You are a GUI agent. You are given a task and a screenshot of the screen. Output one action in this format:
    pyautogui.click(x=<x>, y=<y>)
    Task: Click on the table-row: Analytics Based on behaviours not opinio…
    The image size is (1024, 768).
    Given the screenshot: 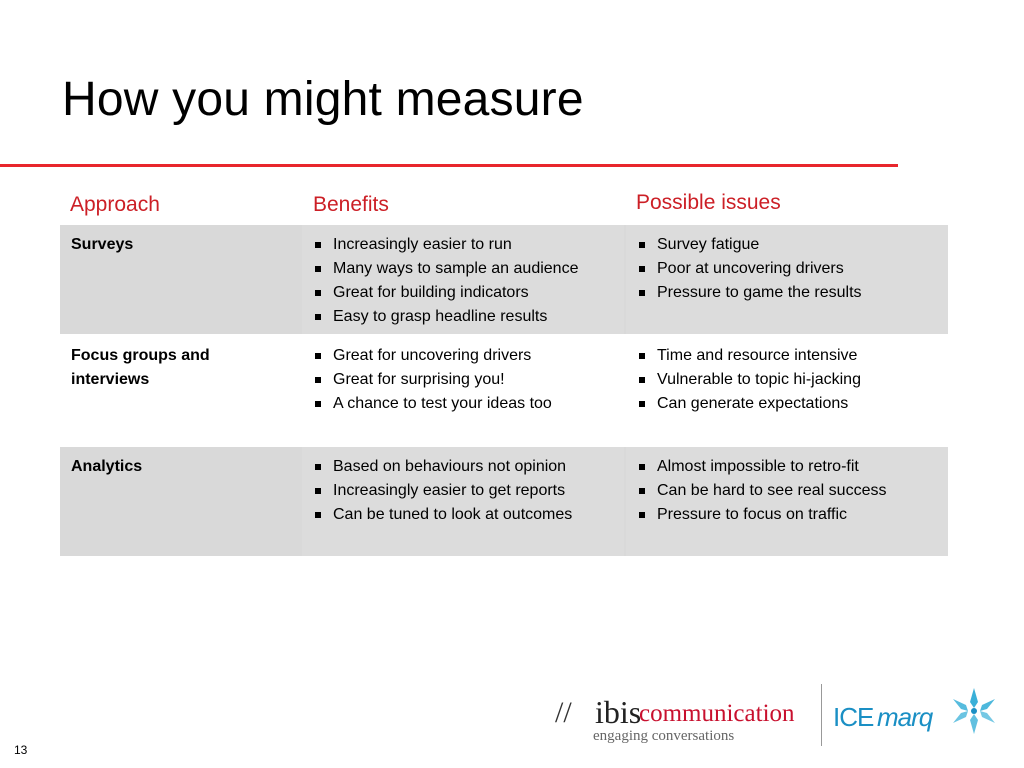 What is the action you would take?
    pyautogui.click(x=504, y=501)
    